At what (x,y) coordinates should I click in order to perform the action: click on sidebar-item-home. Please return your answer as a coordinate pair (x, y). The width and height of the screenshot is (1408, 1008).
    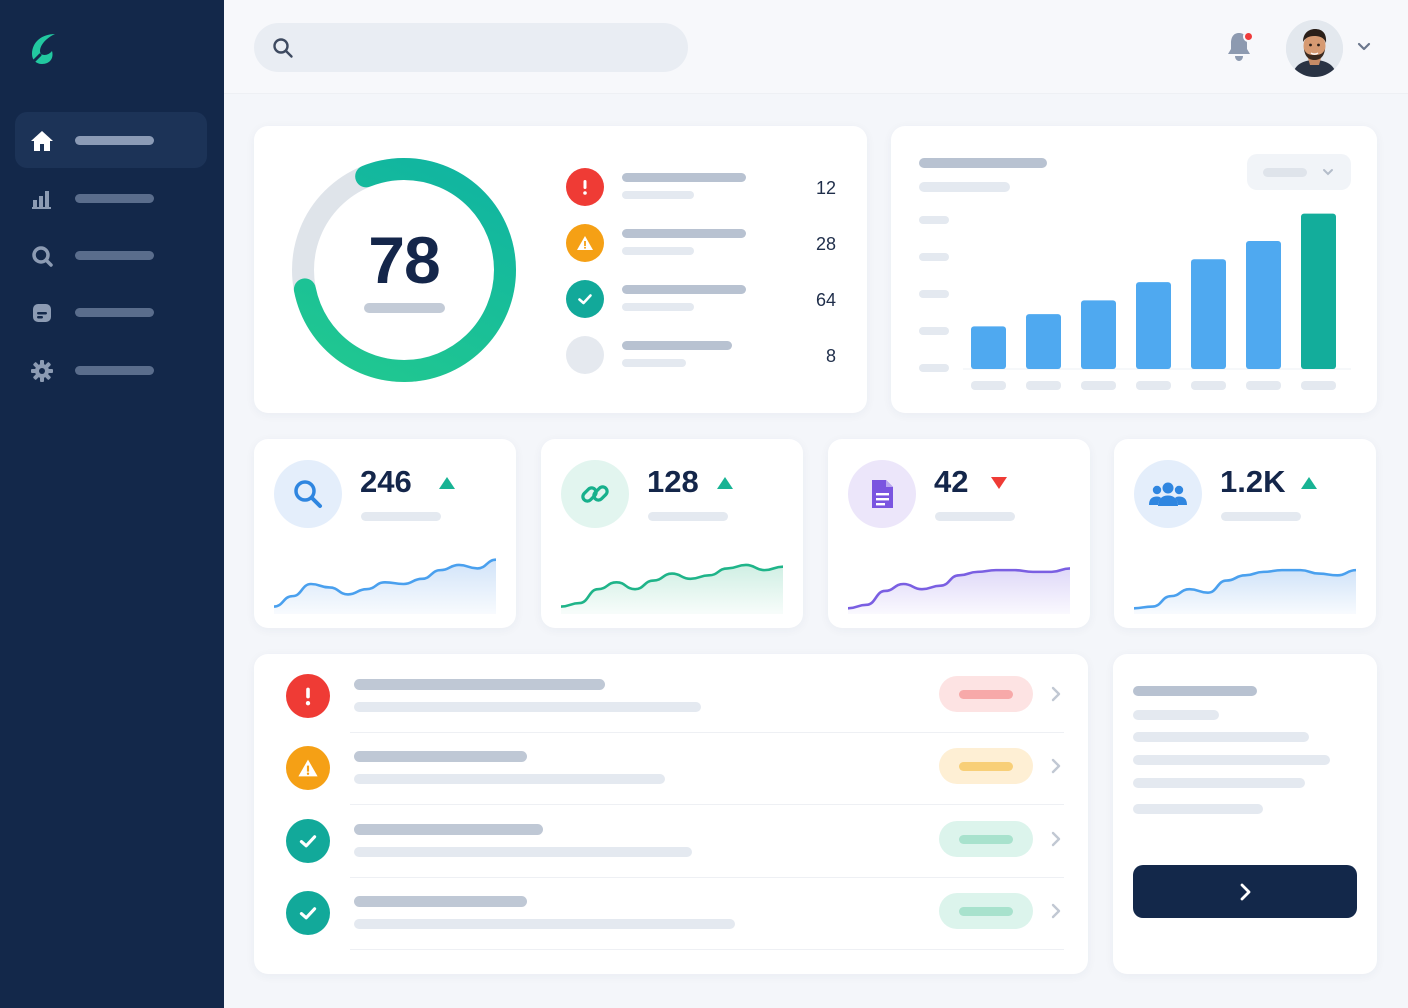
    Looking at the image, I should click on (111, 140).